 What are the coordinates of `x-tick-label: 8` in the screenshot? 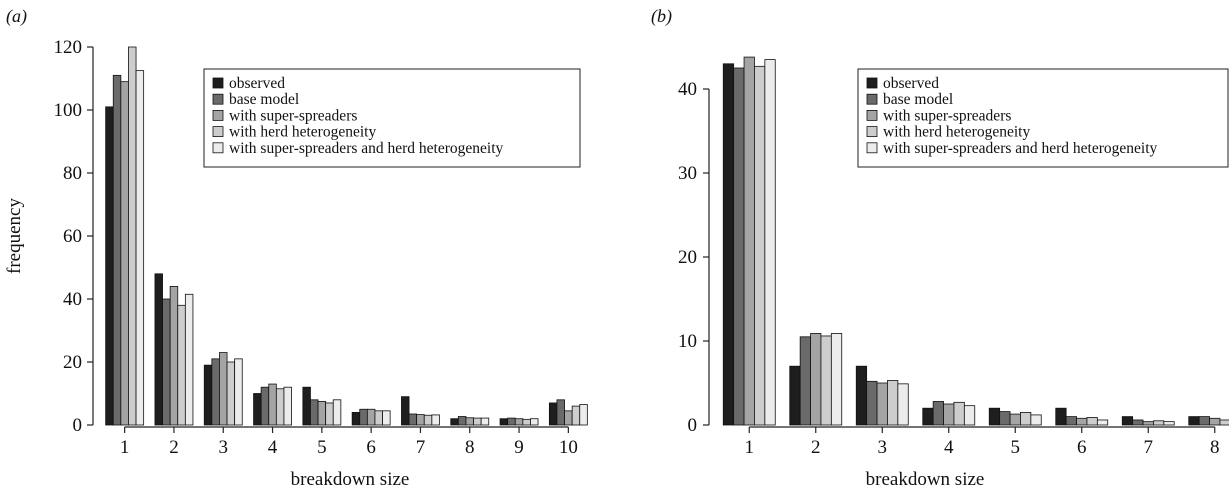 It's located at (1215, 447).